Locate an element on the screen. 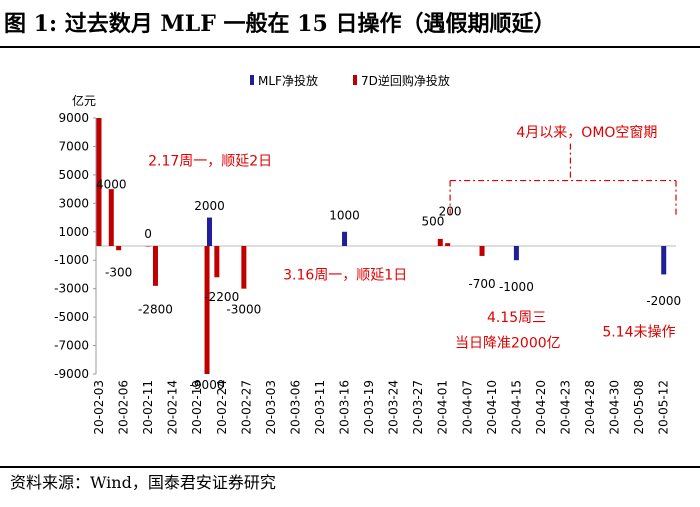 This screenshot has width=700, height=507. data-label: -1000 is located at coordinates (516, 287).